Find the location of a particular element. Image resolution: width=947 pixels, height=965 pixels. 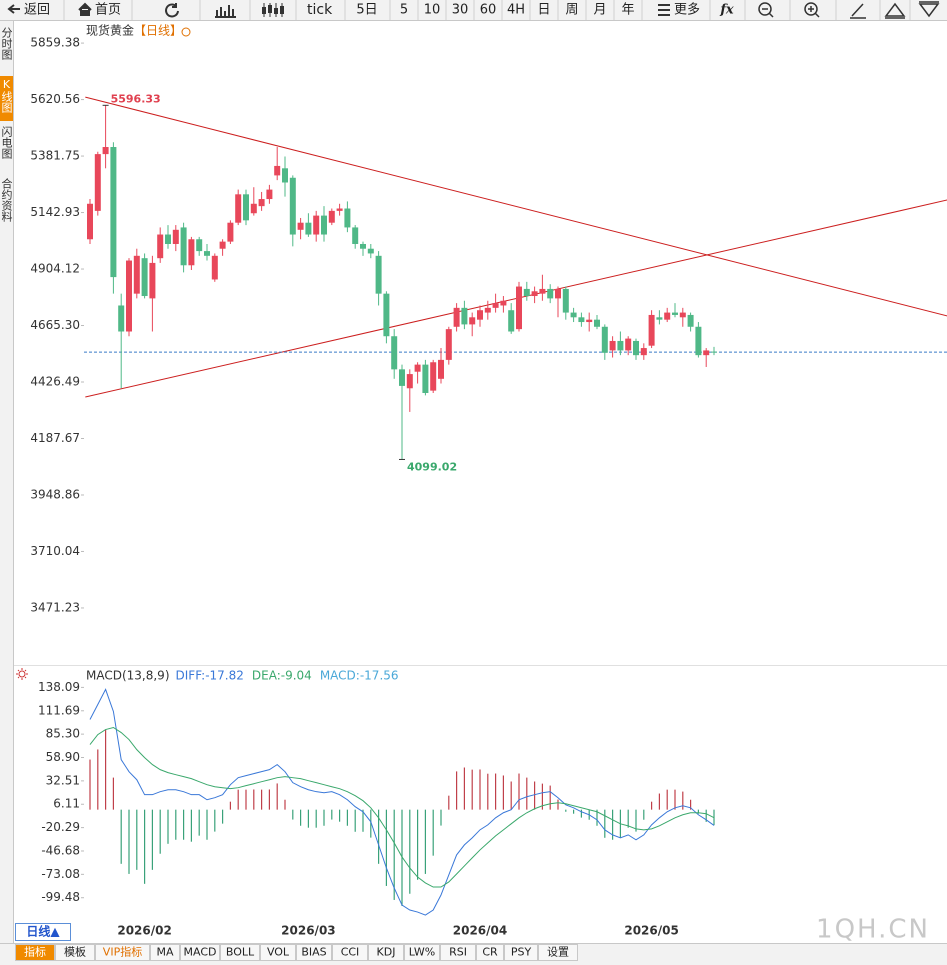

period-button is located at coordinates (43, 932).